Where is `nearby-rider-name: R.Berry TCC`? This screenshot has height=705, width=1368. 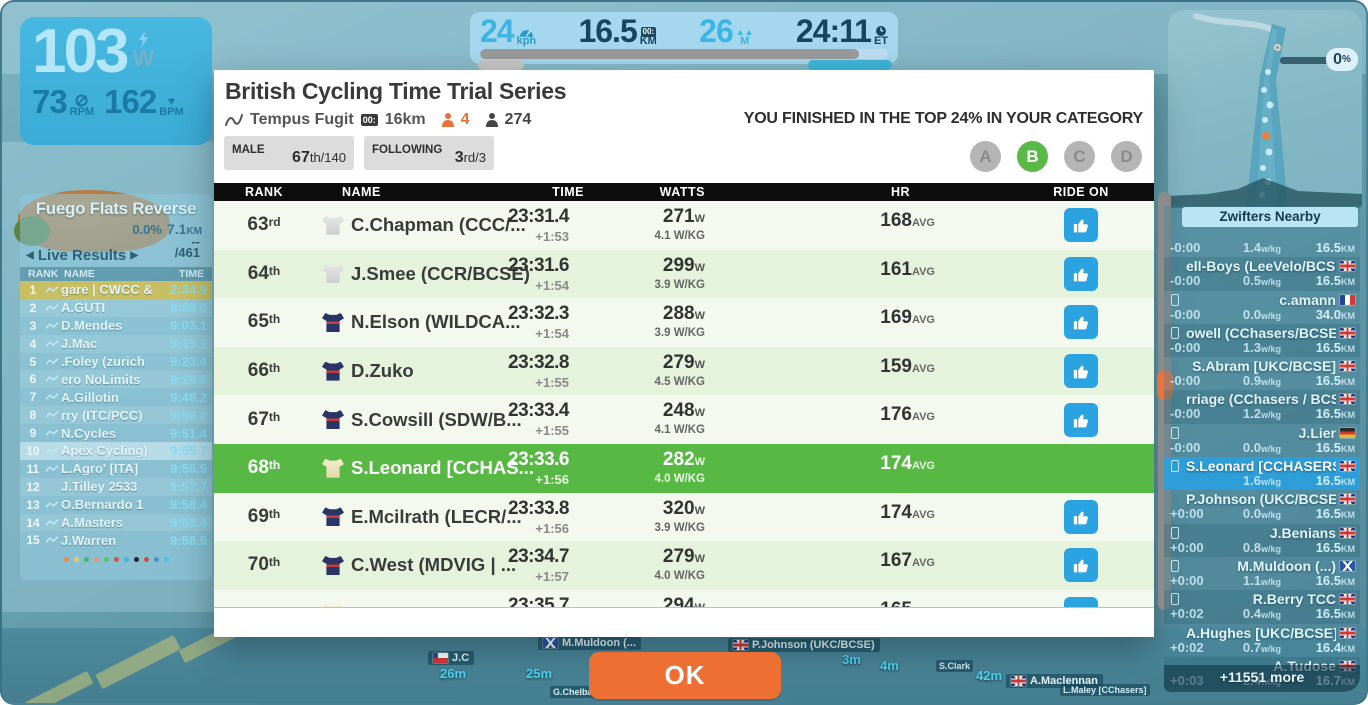 nearby-rider-name: R.Berry TCC is located at coordinates (1294, 599).